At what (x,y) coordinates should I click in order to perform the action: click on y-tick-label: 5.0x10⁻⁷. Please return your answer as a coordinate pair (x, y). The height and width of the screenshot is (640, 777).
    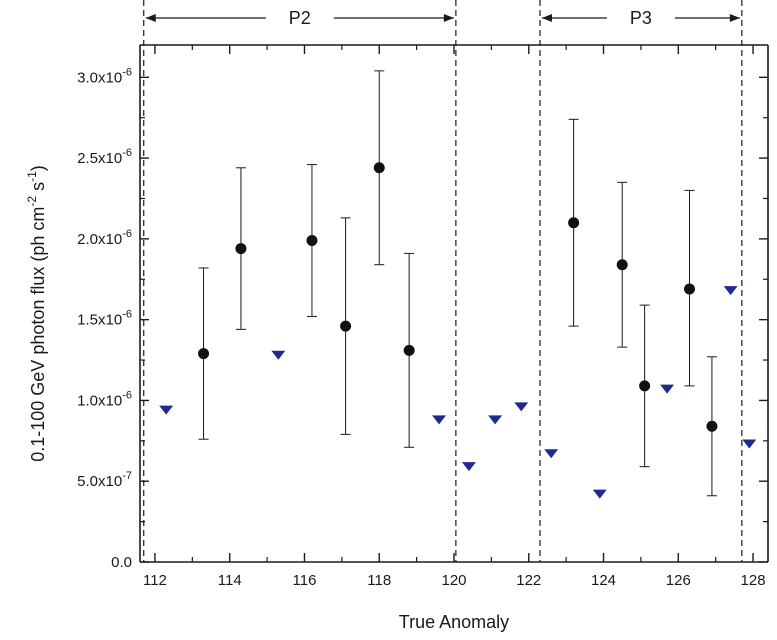
    Looking at the image, I should click on (104, 480).